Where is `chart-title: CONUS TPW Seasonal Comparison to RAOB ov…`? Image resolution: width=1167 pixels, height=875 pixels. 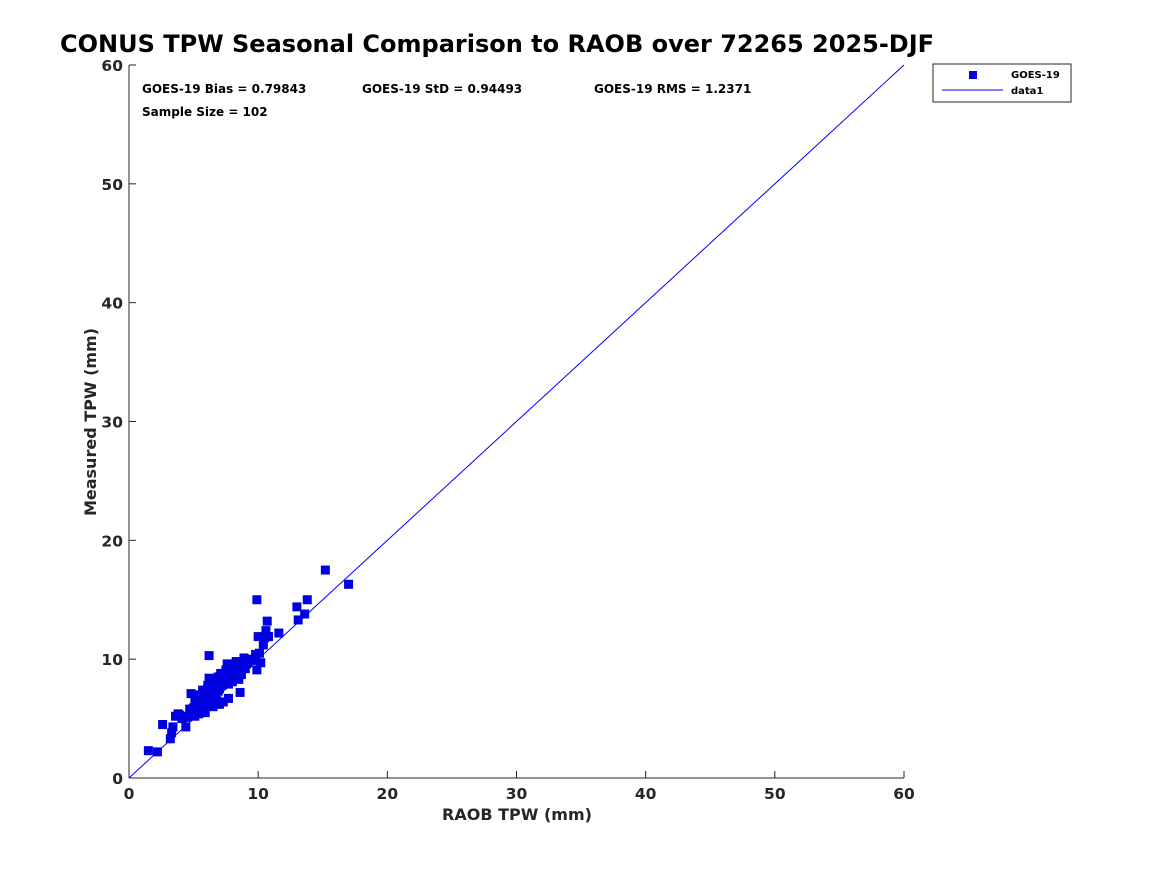
chart-title: CONUS TPW Seasonal Comparison to RAOB ov… is located at coordinates (497, 44).